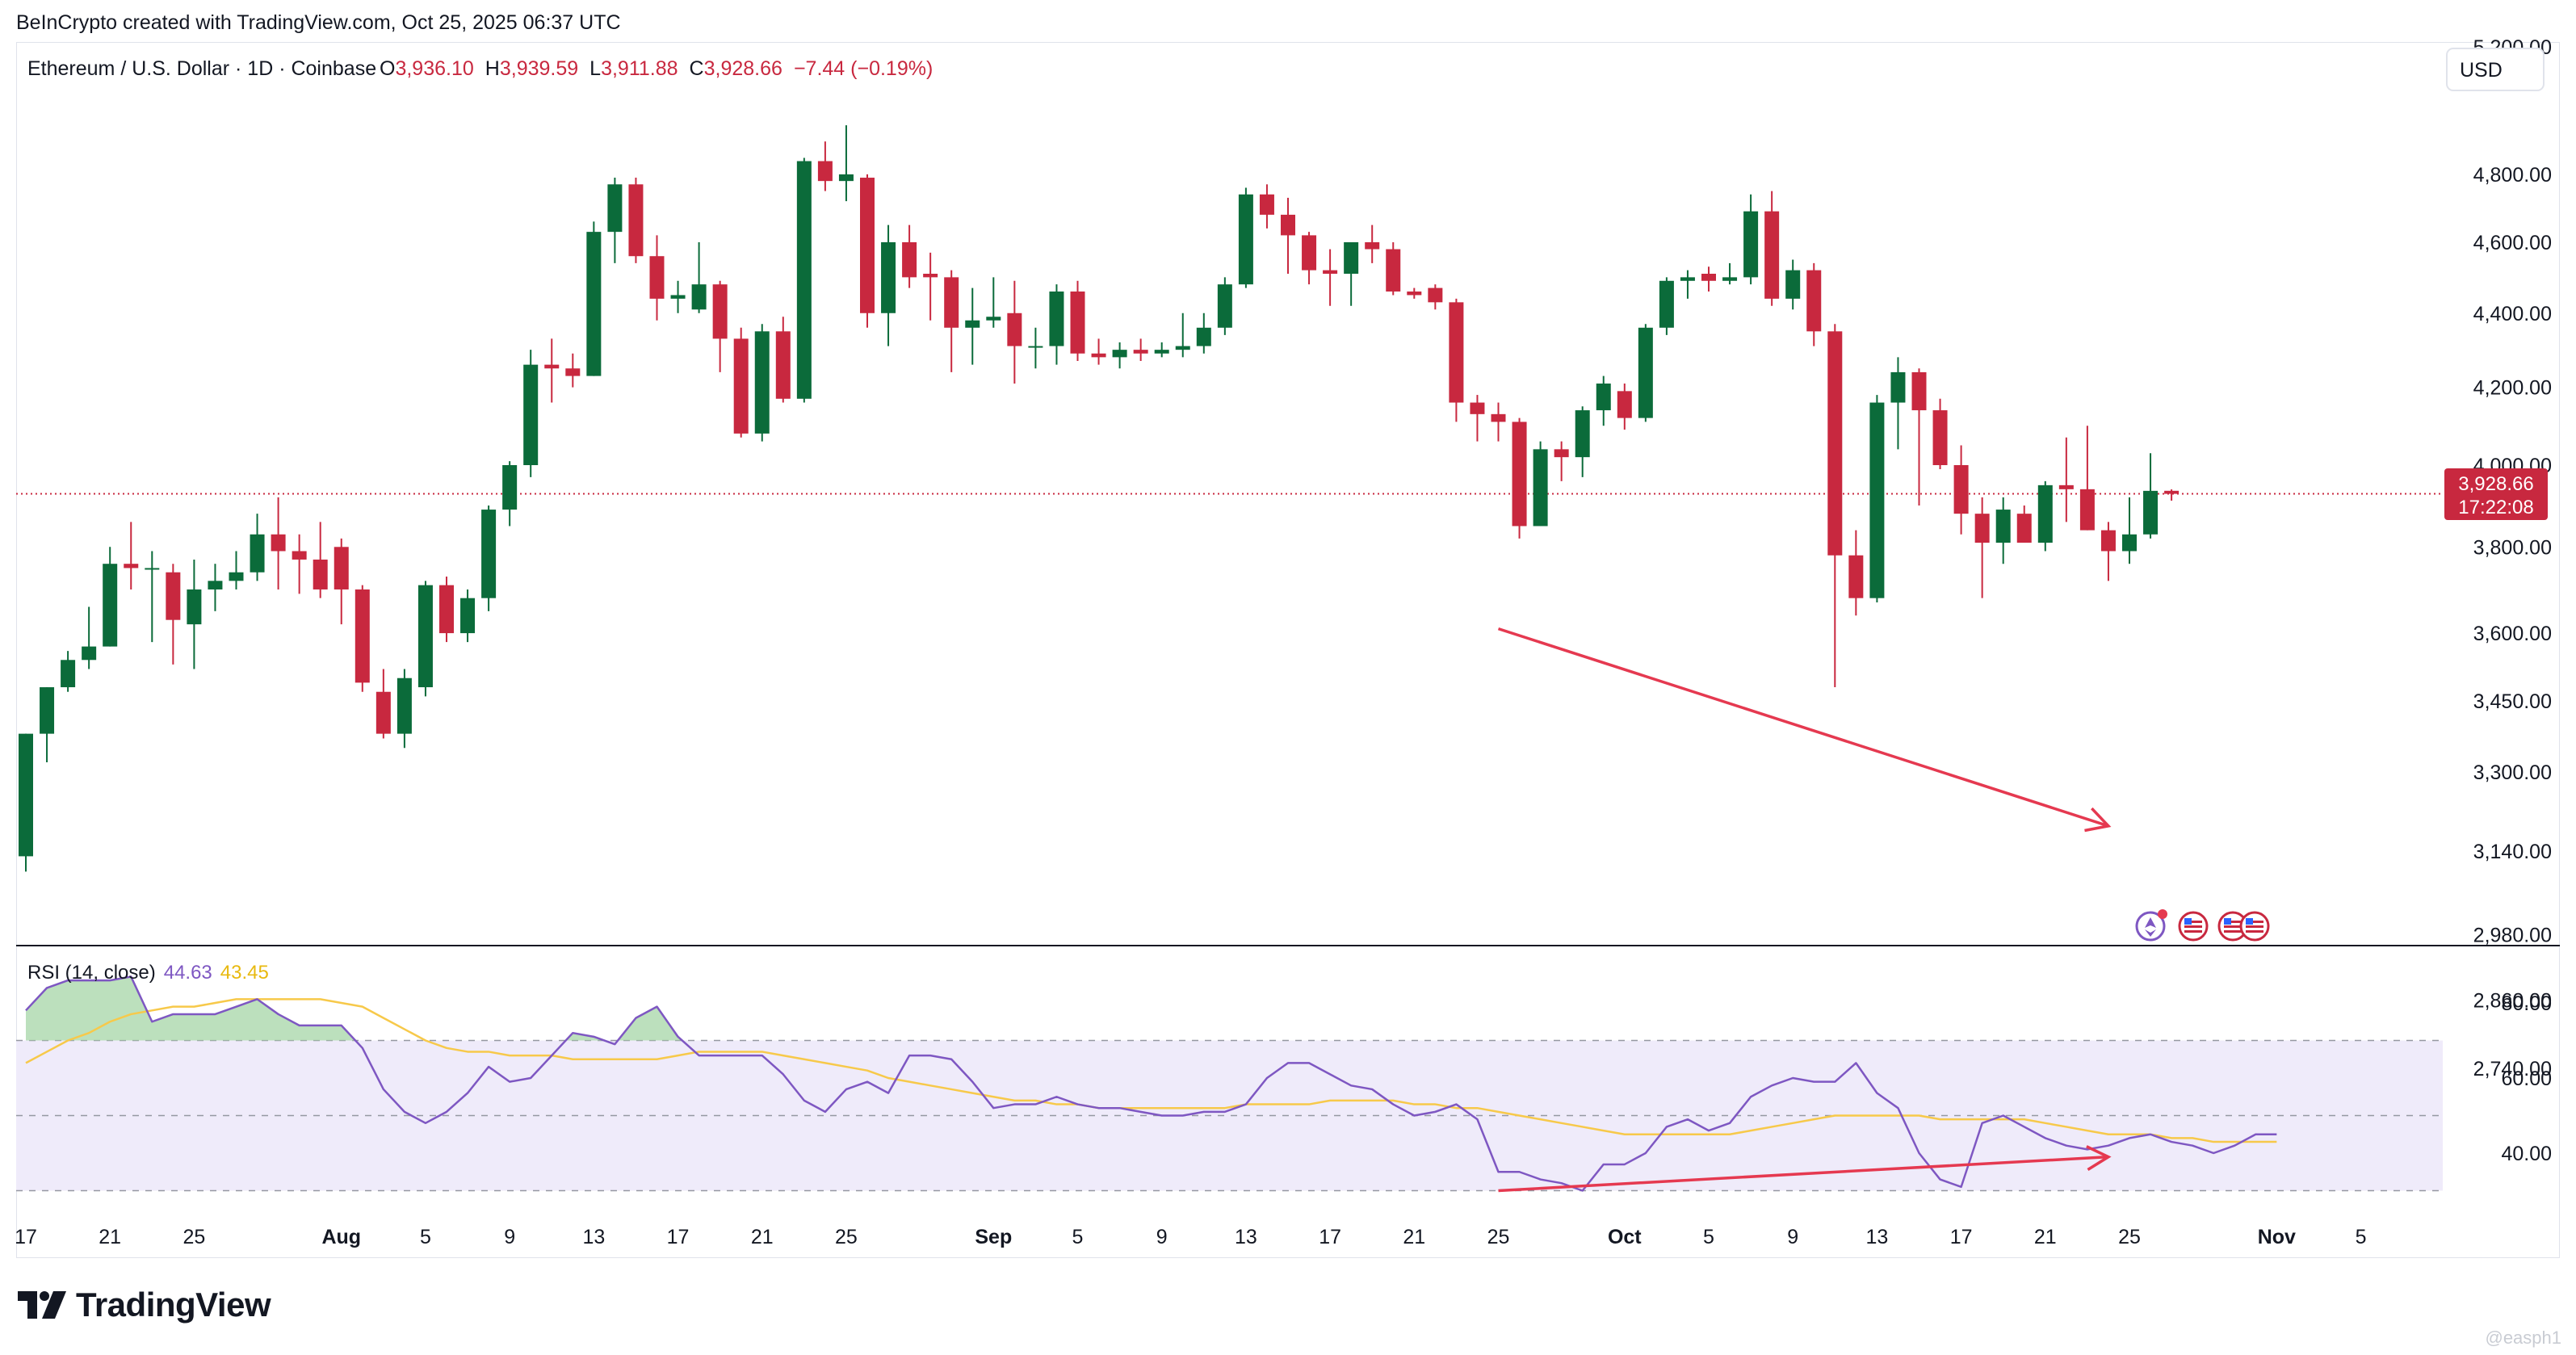  I want to click on downtrend-arrow, so click(1804, 730).